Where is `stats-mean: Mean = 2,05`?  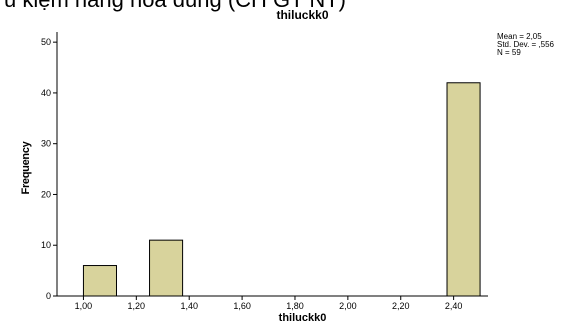
stats-mean: Mean = 2,05 is located at coordinates (519, 36).